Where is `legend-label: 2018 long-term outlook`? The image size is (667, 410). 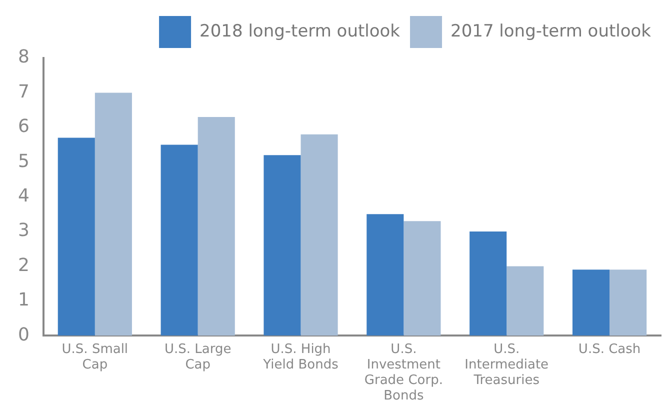 legend-label: 2018 long-term outlook is located at coordinates (300, 31).